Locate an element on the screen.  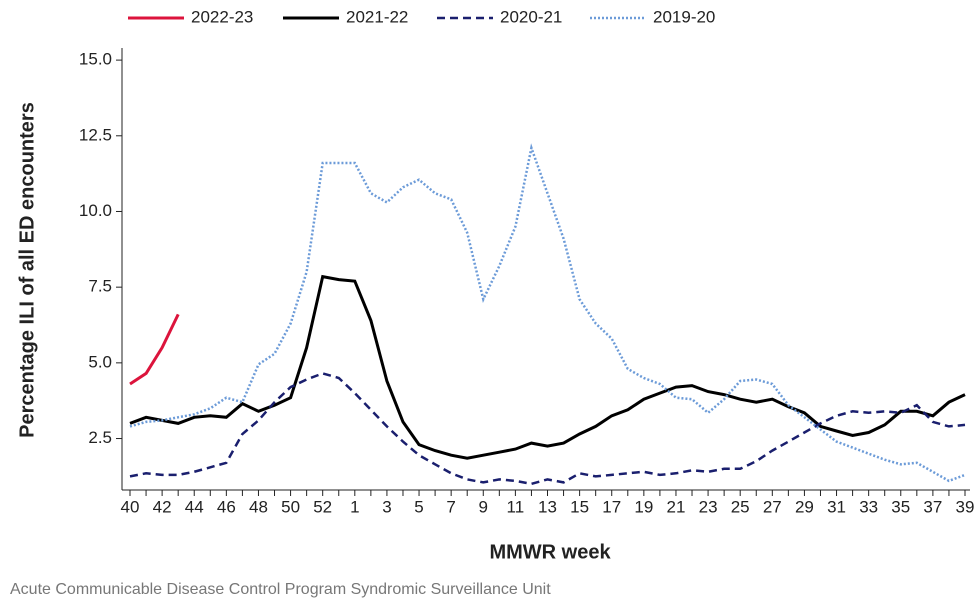
x-tick-label: 27 is located at coordinates (772, 506).